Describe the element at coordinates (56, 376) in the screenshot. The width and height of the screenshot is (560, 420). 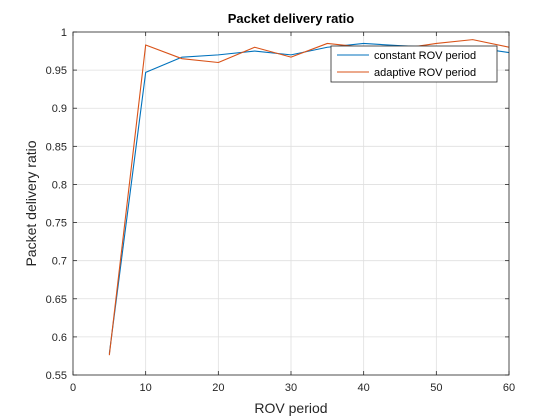
I see `y-tick-label: 0.55` at that location.